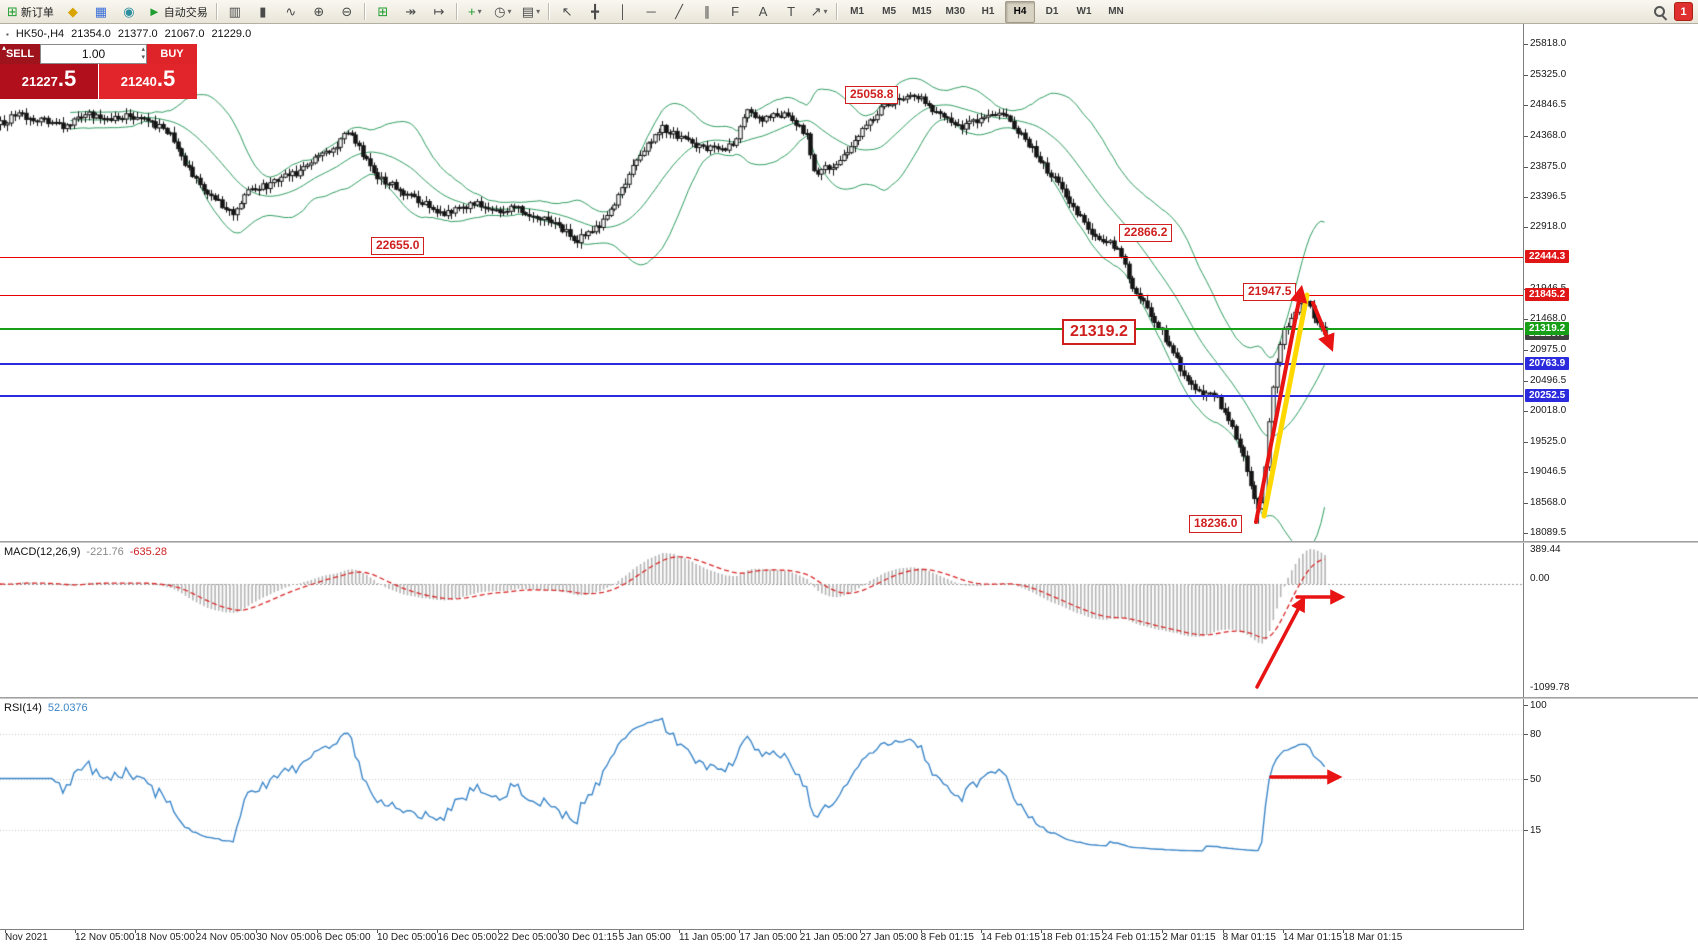 The width and height of the screenshot is (1698, 944). I want to click on price-label-annotation: 22655.0, so click(398, 246).